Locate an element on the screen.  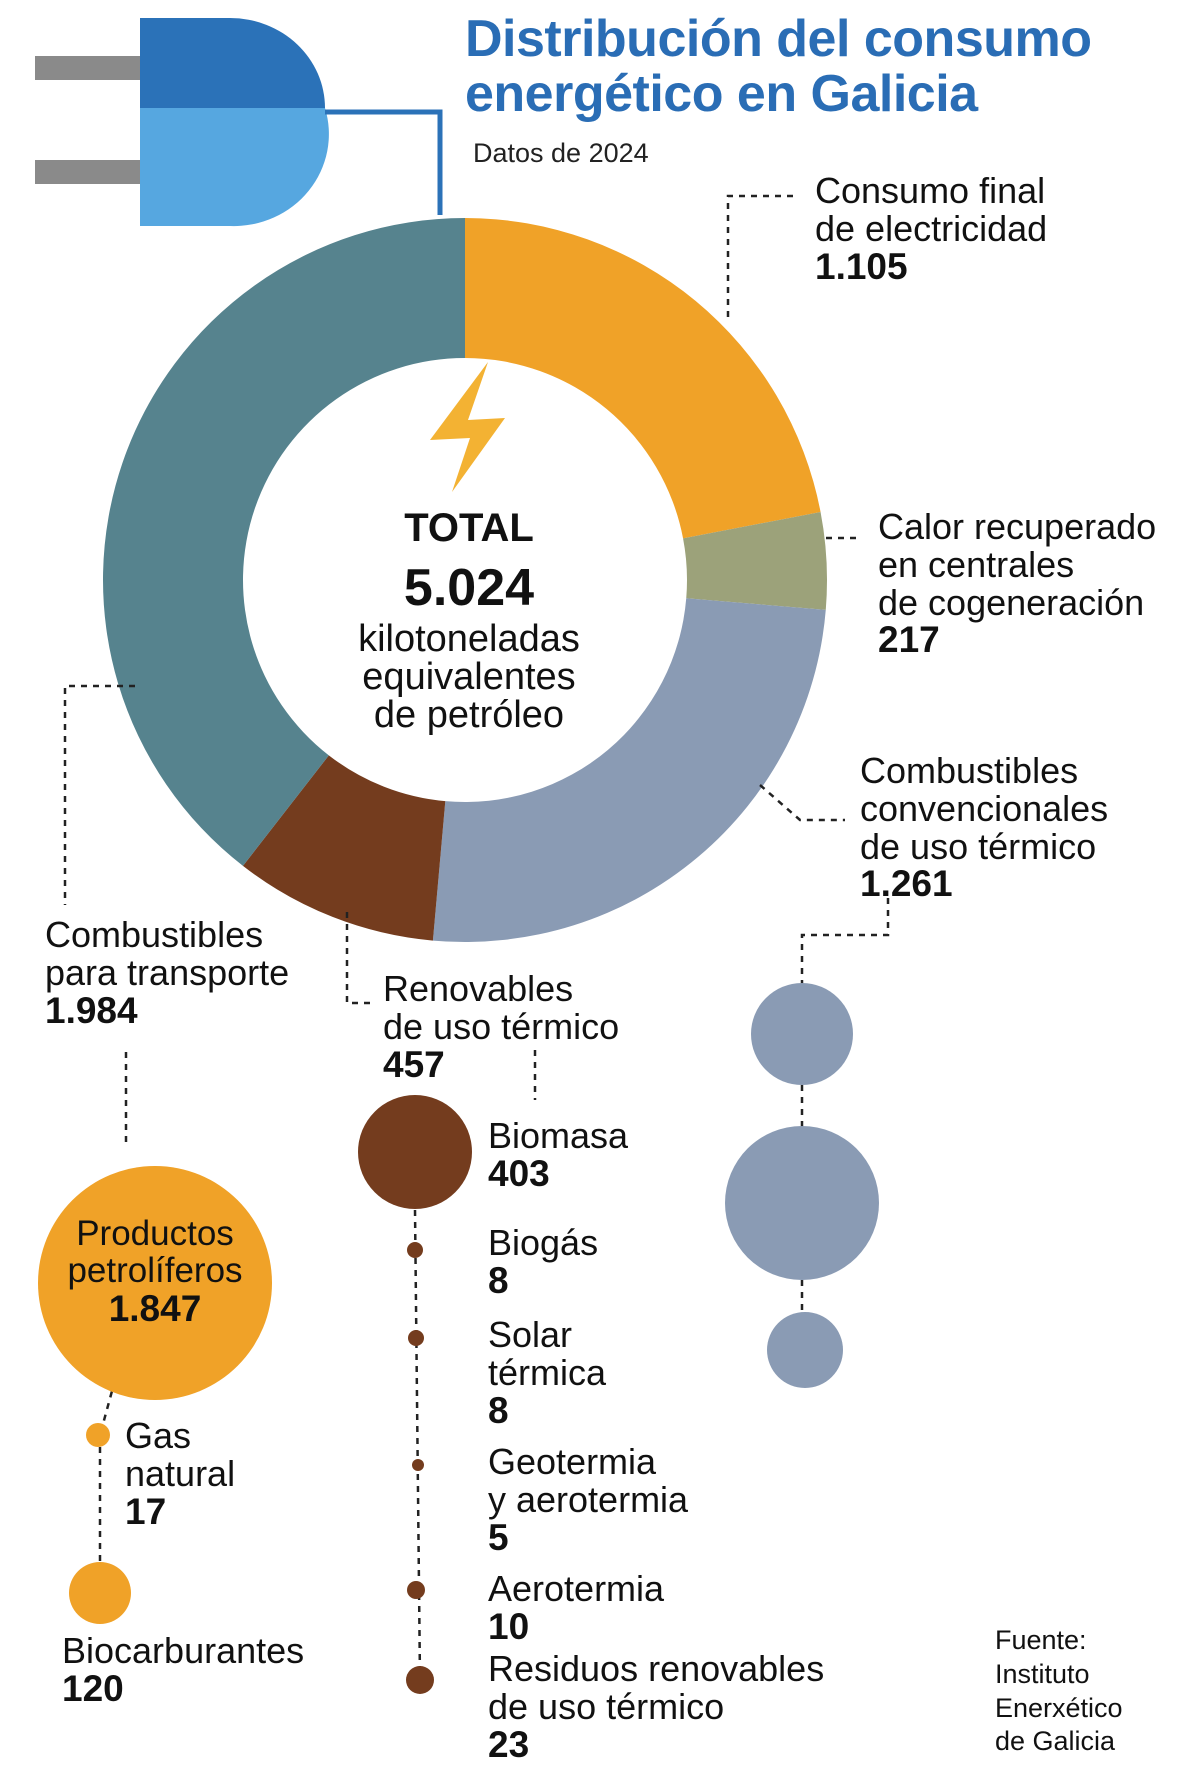
label-aerotermia-value: 10 is located at coordinates (509, 1626).